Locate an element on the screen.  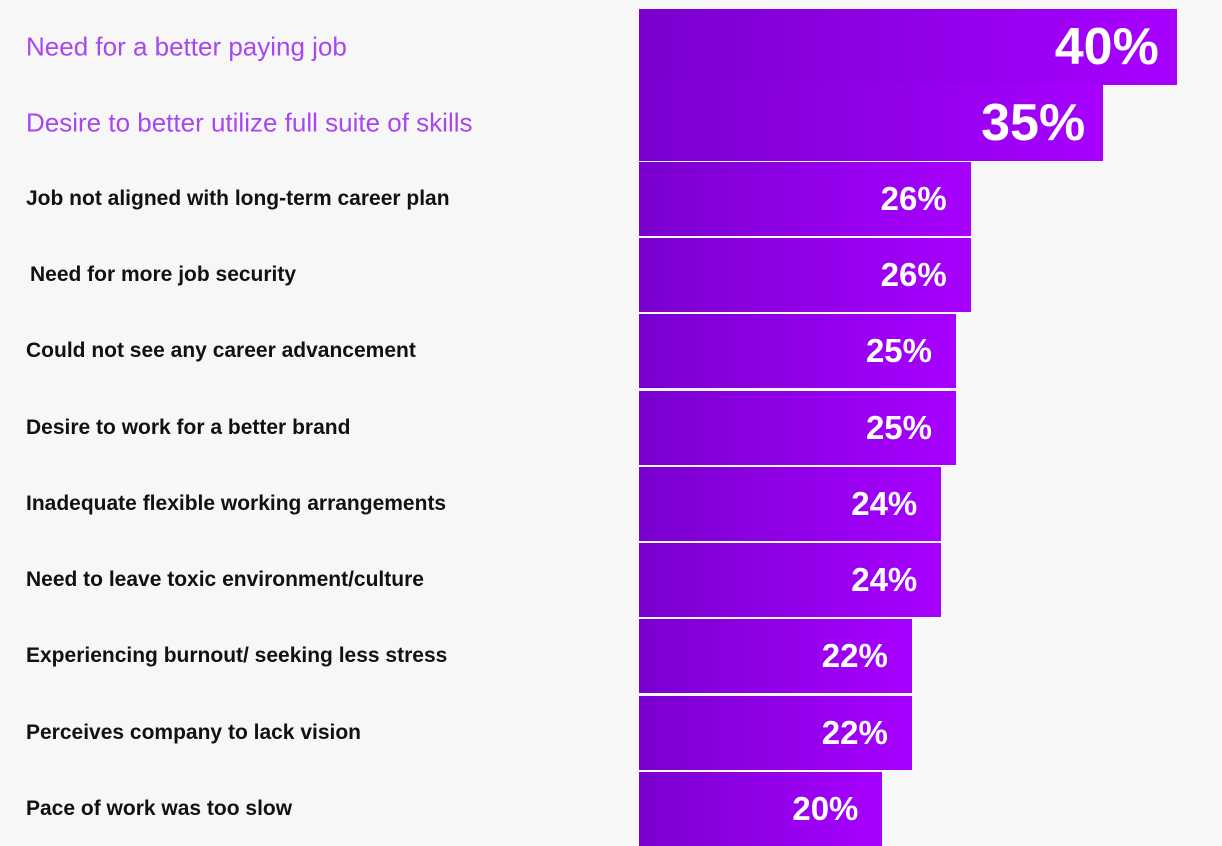
category-label: Need for a better paying job is located at coordinates (186, 46).